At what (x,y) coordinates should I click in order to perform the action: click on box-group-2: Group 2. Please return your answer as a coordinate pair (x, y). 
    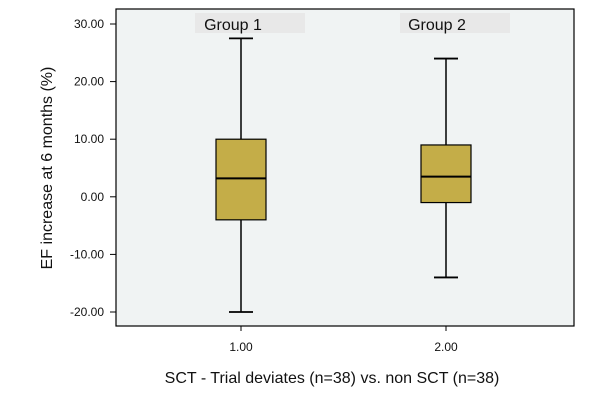
    Looking at the image, I should click on (455, 146).